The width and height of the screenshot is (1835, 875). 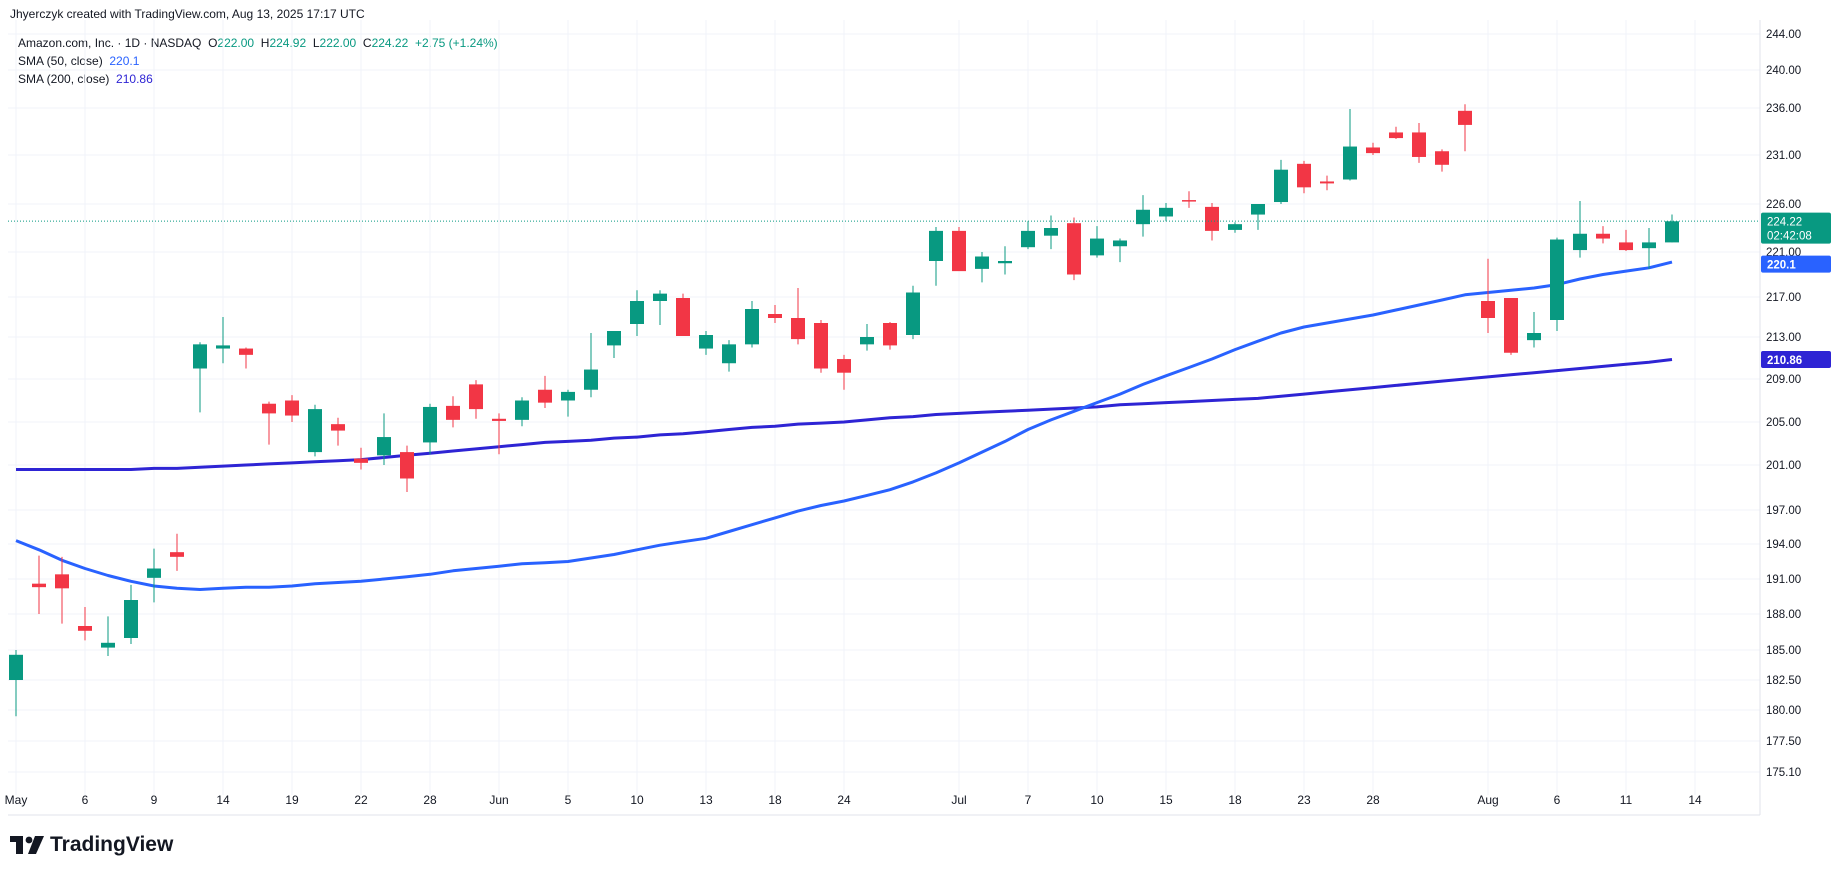 What do you see at coordinates (456, 43) in the screenshot?
I see `change-value: +2.75 (+1.24%)` at bounding box center [456, 43].